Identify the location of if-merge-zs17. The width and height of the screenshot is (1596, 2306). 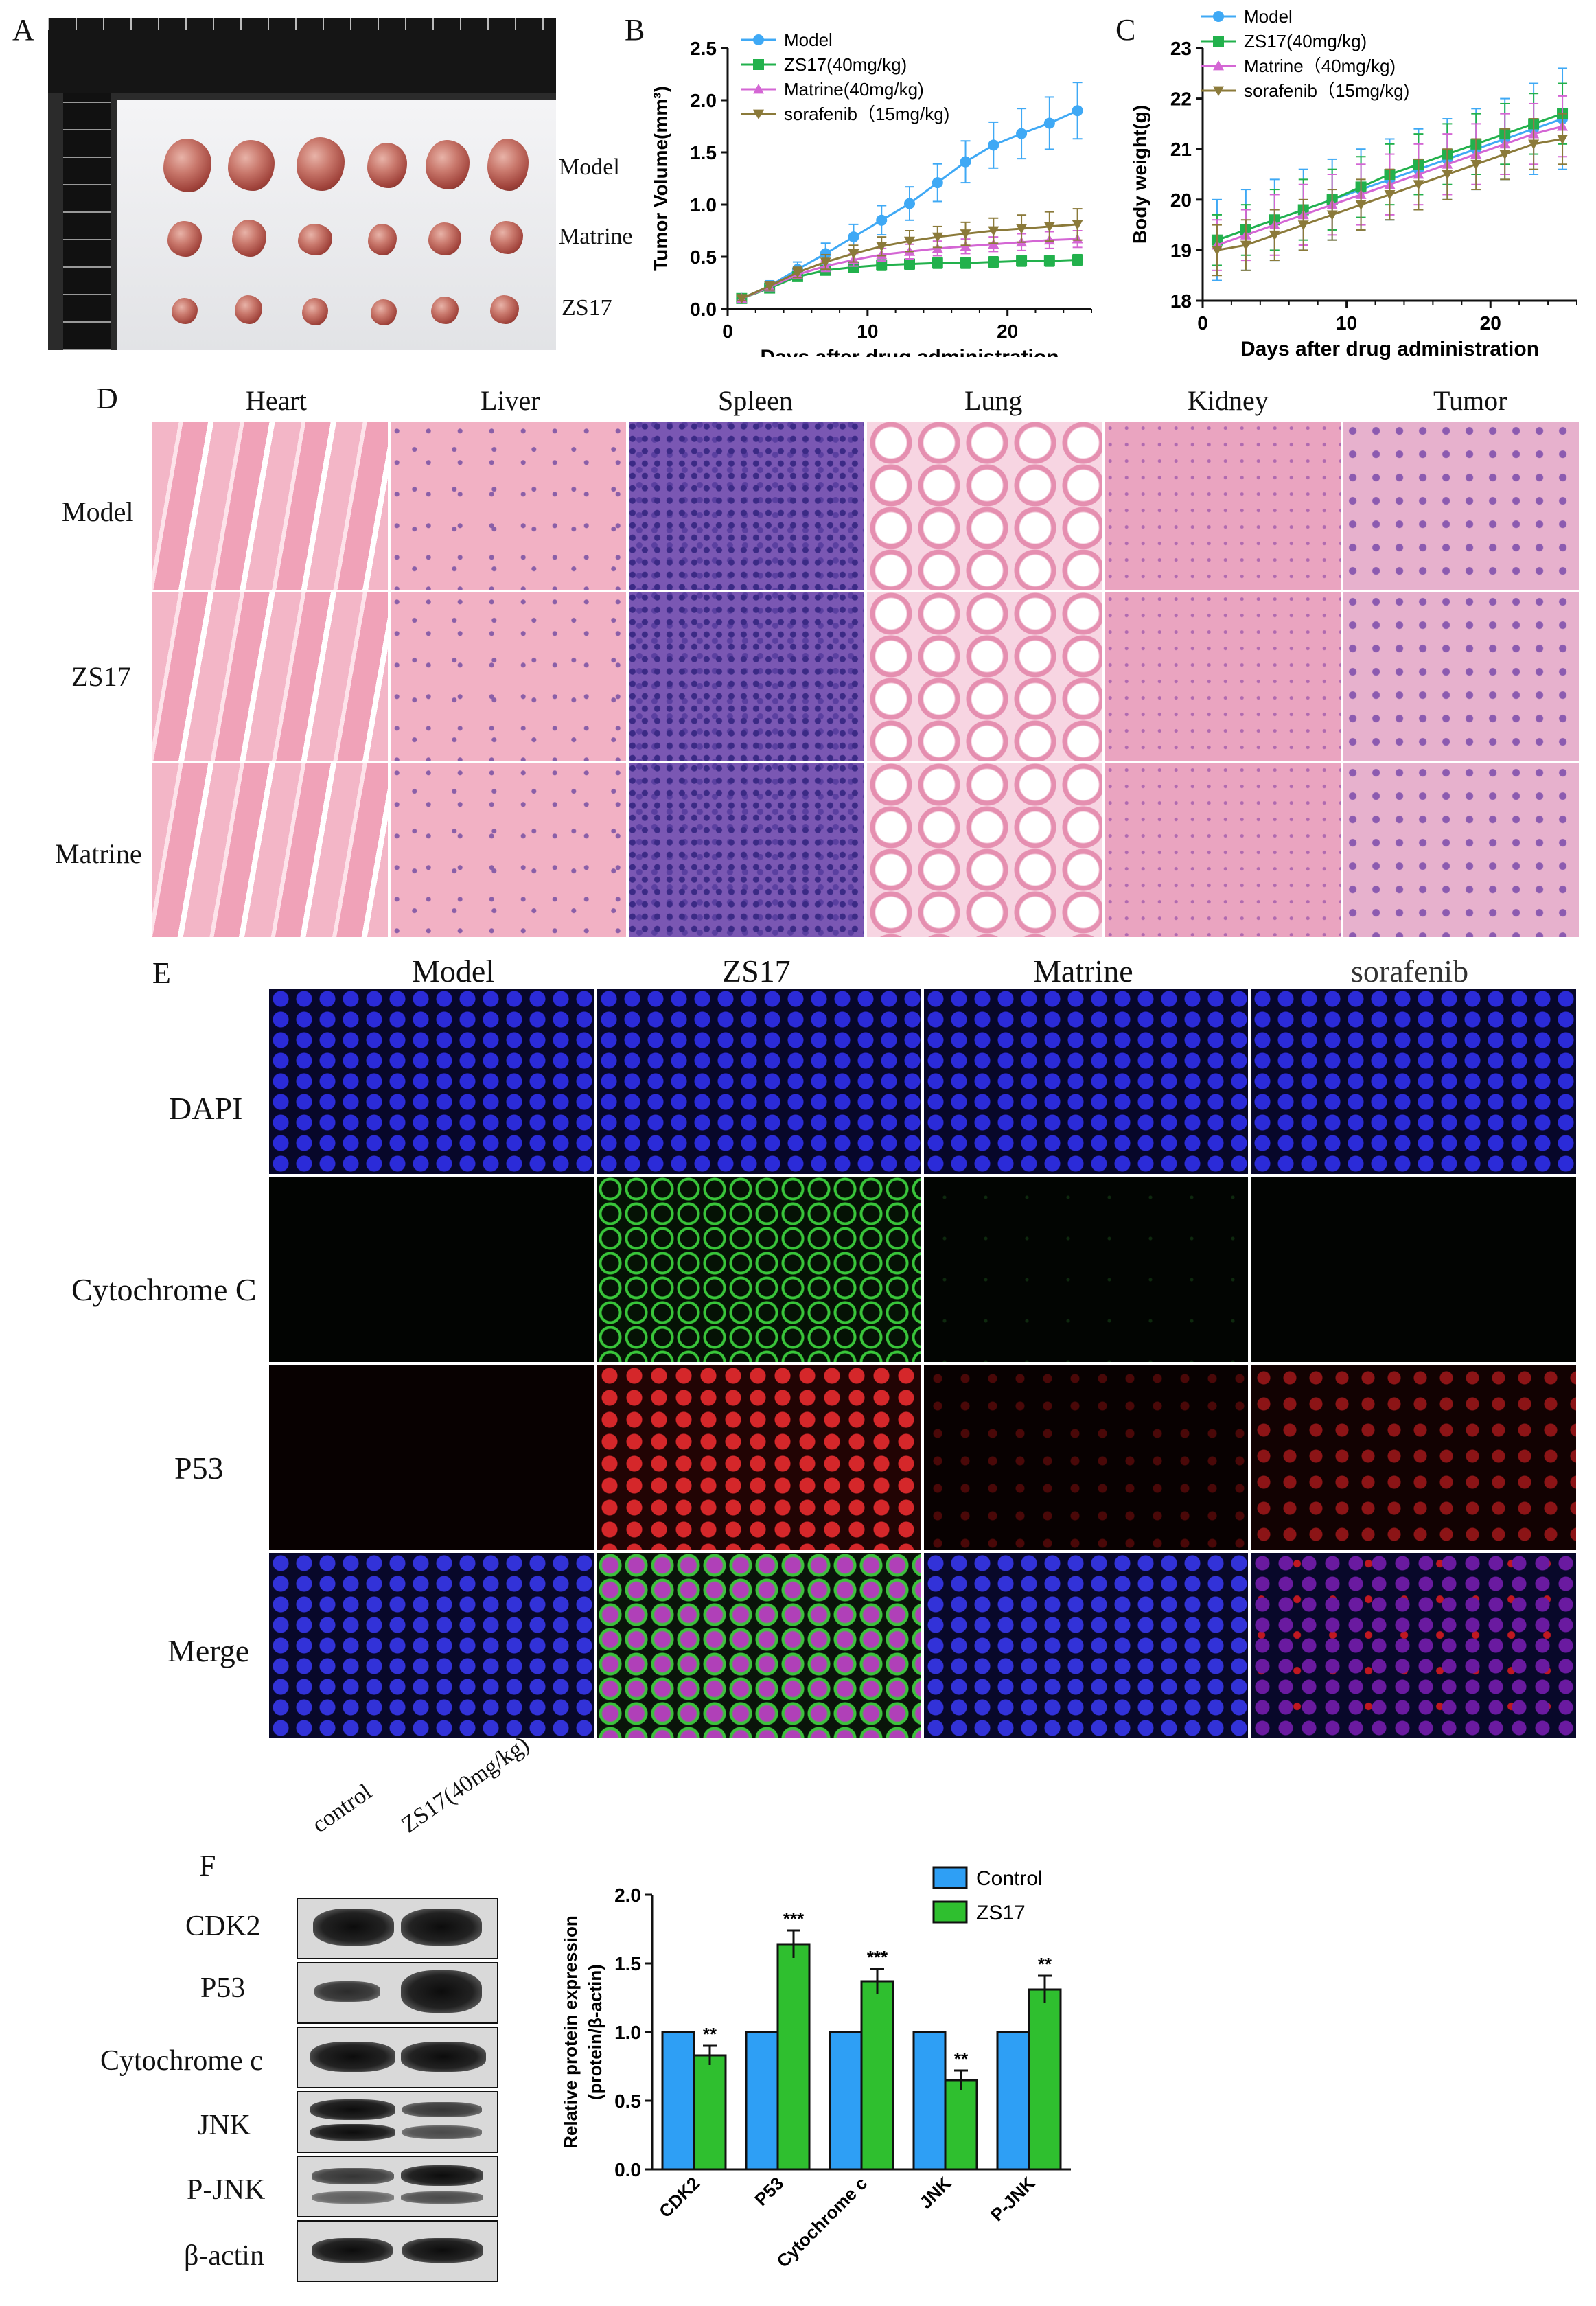
(759, 1645).